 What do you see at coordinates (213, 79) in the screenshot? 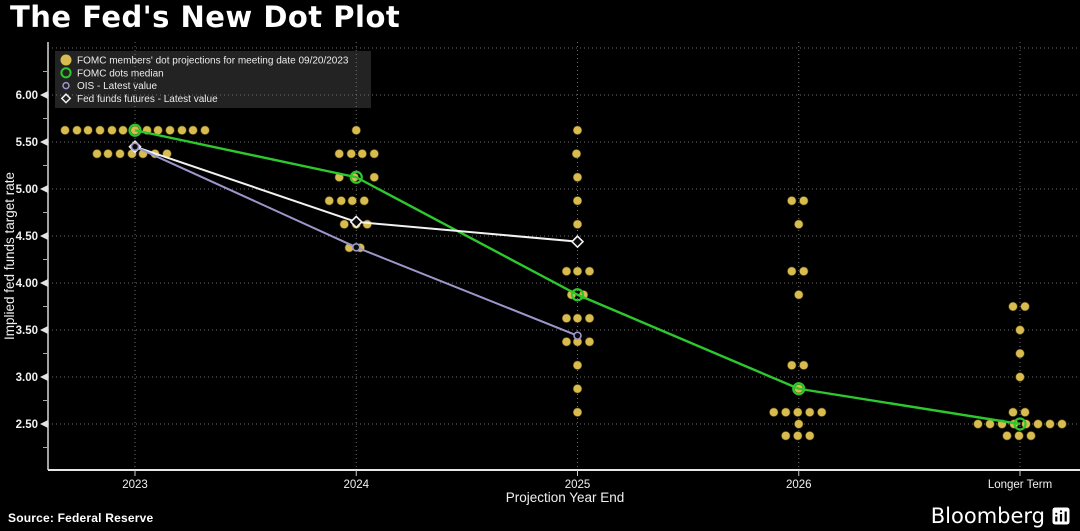
I see `legend-background` at bounding box center [213, 79].